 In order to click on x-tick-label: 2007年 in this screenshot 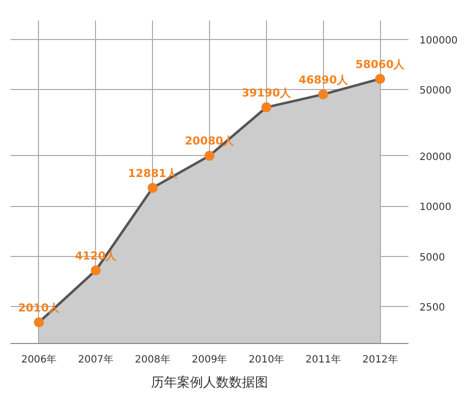, I will do `click(96, 360)`.